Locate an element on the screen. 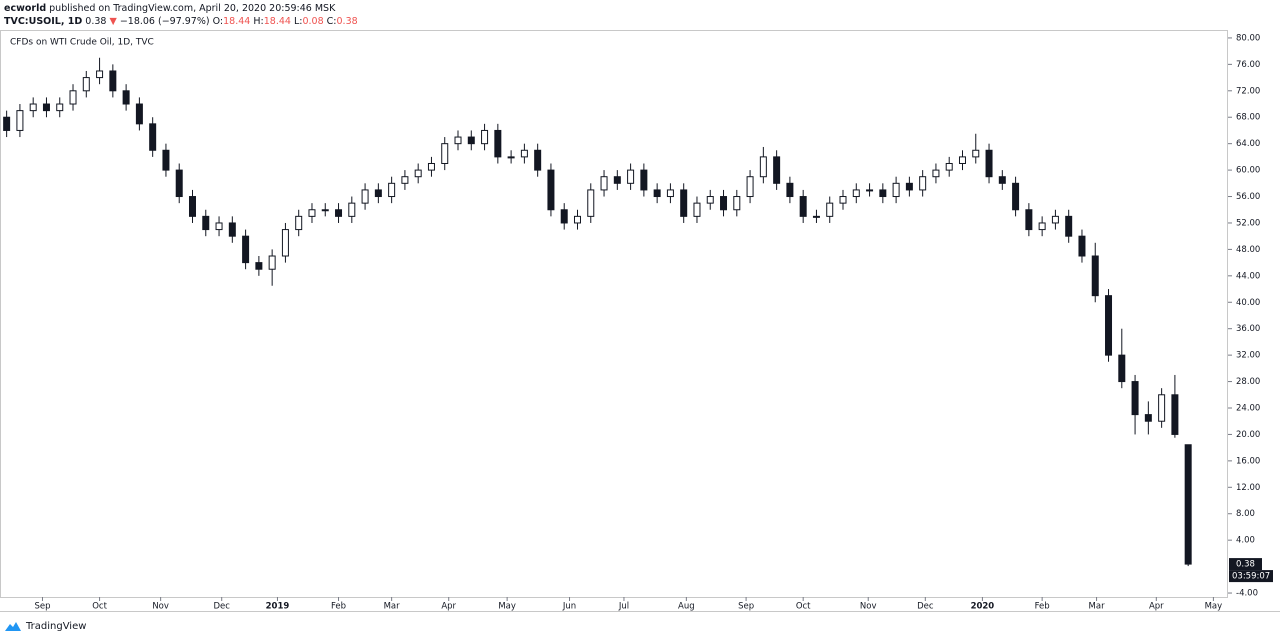 The width and height of the screenshot is (1280, 641). y-tick-label: 20.00 is located at coordinates (1248, 435).